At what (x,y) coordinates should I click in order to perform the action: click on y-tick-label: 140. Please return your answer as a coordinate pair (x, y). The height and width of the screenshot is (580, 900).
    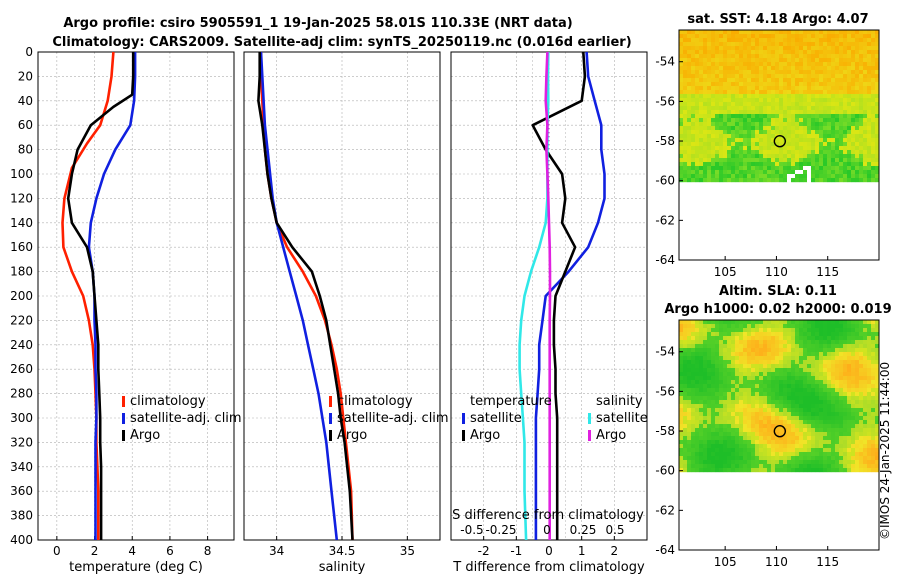
    Looking at the image, I should click on (21, 223).